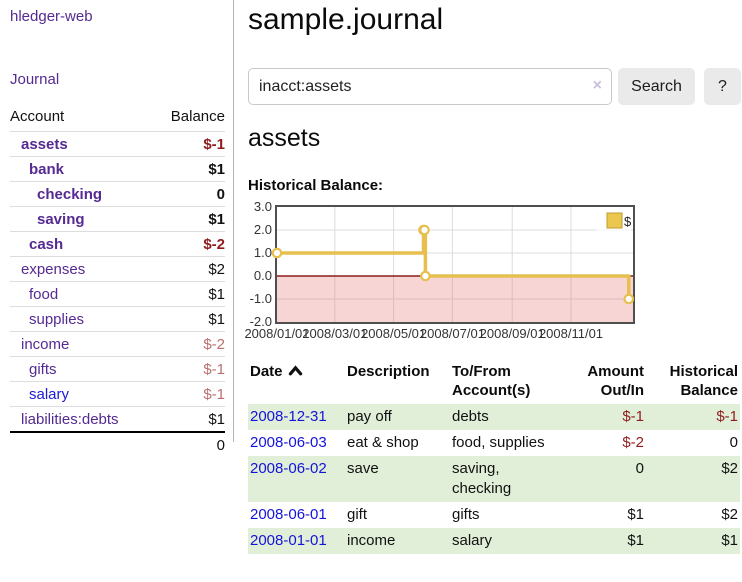 This screenshot has height=582, width=742. What do you see at coordinates (512, 333) in the screenshot?
I see `x-axis-tick-label: 2008/09/01` at bounding box center [512, 333].